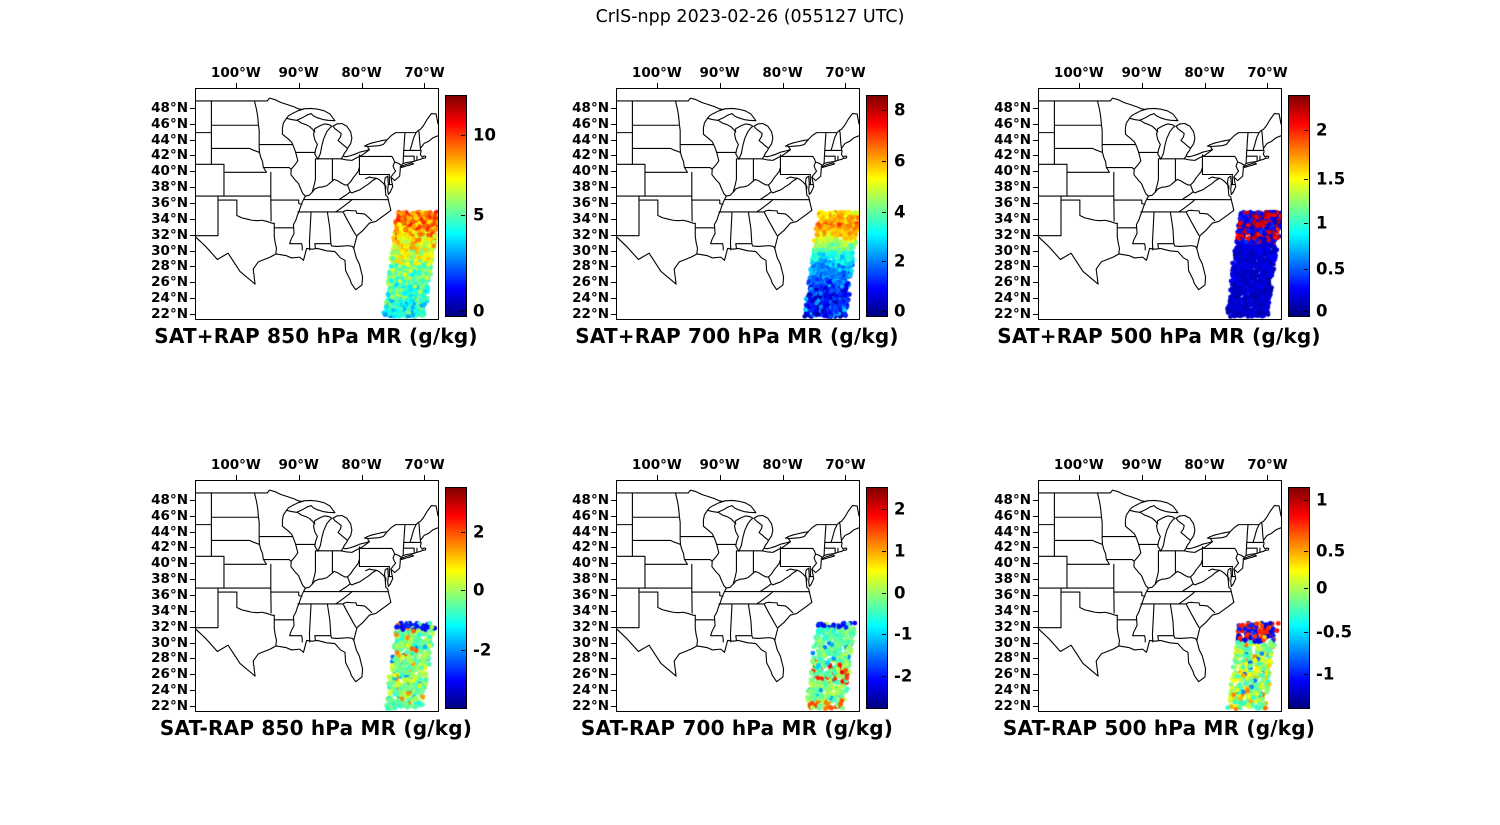 Image resolution: width=1500 pixels, height=825 pixels. I want to click on panel-title: SAT-RAP 700 hPa MR (g/kg), so click(737, 728).